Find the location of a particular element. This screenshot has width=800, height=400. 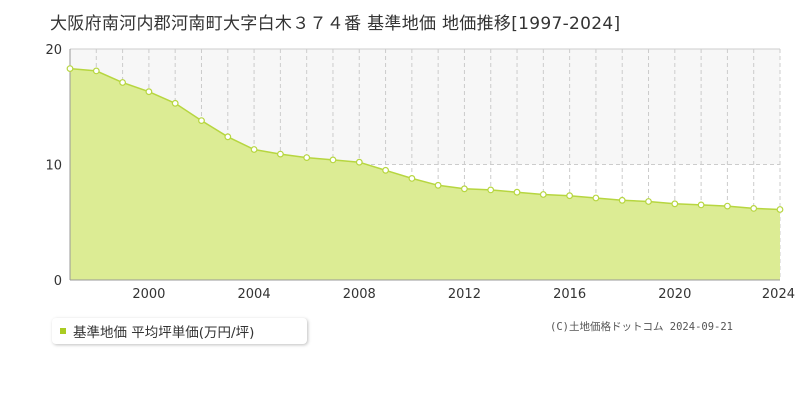

y-tick-label: 20 is located at coordinates (53, 50).